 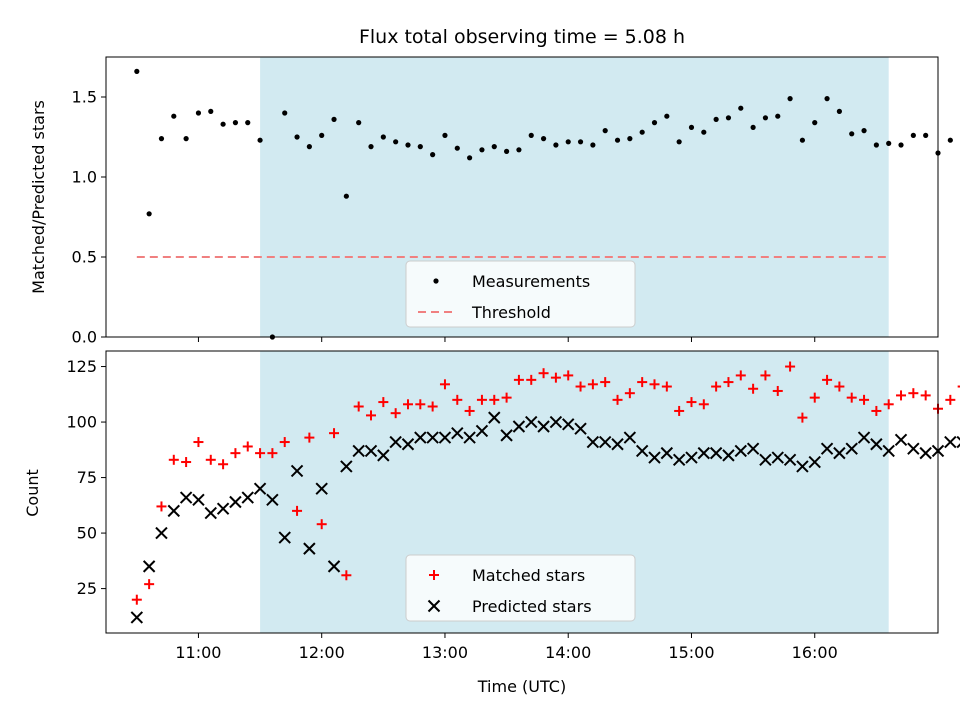 I want to click on top-legend-label: Measurements, so click(x=531, y=281).